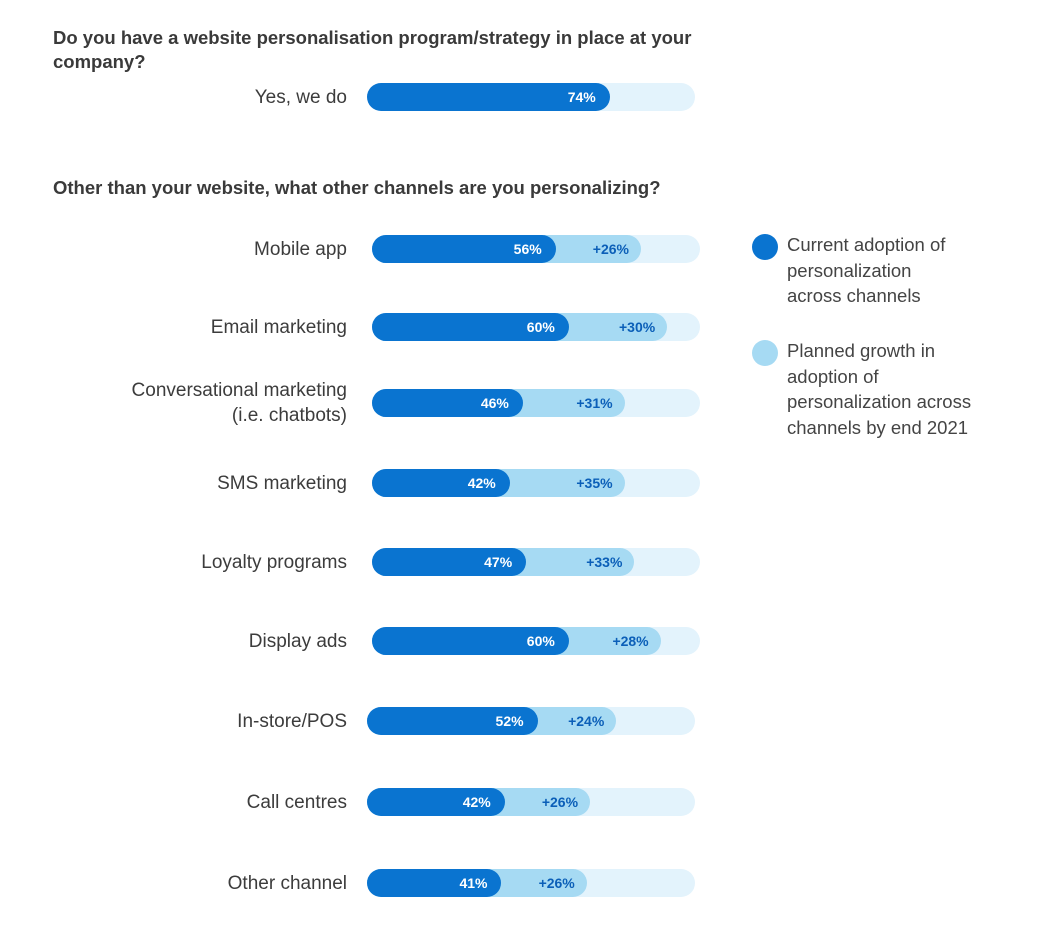 The height and width of the screenshot is (934, 1040). I want to click on category-label: Call centres, so click(187, 802).